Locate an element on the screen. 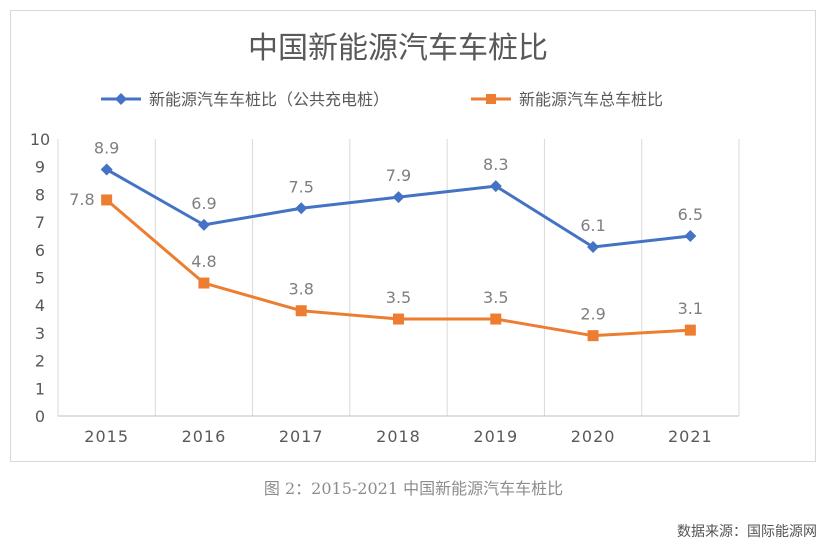  y-tick-label: 3 is located at coordinates (40, 333).